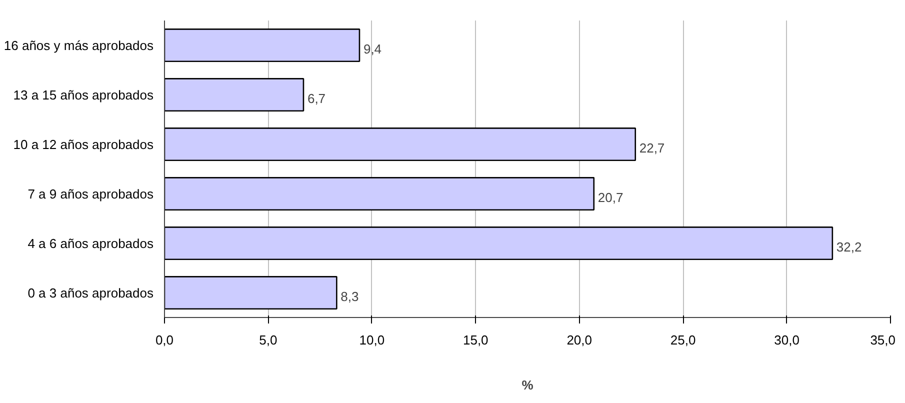 The width and height of the screenshot is (905, 403). Describe the element at coordinates (349, 296) in the screenshot. I see `data-label: 8,3` at that location.